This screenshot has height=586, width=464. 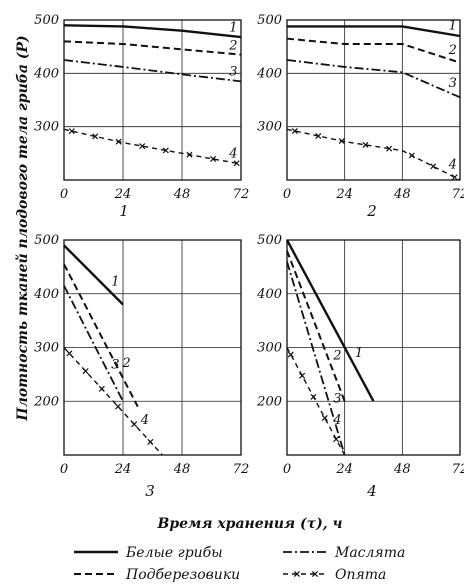 I want to click on legend-label: Подберезовики, so click(x=182, y=575).